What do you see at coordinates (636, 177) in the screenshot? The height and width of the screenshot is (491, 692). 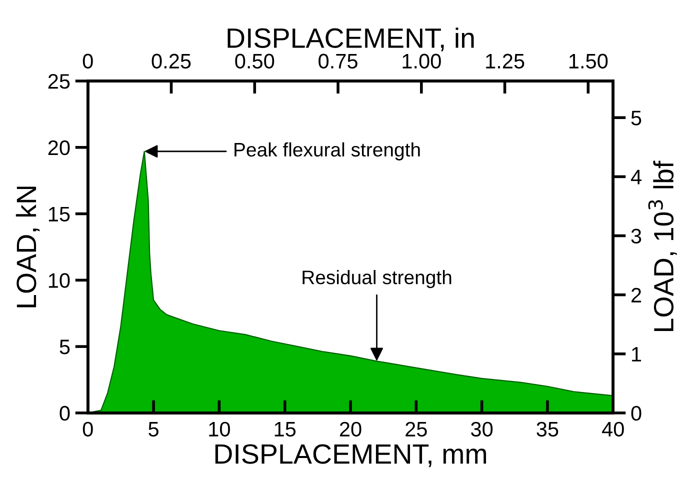 I see `y2-tick-label: 4` at bounding box center [636, 177].